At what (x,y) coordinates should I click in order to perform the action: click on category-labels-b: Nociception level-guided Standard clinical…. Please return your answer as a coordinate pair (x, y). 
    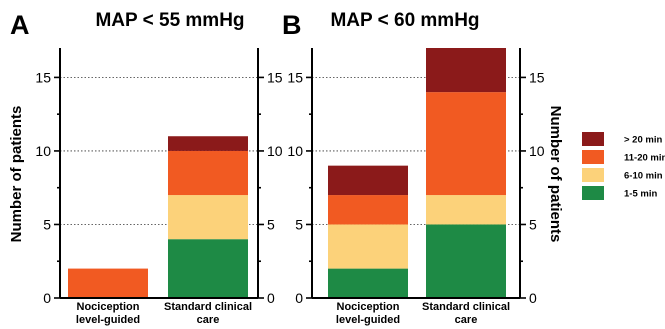
    Looking at the image, I should click on (423, 313).